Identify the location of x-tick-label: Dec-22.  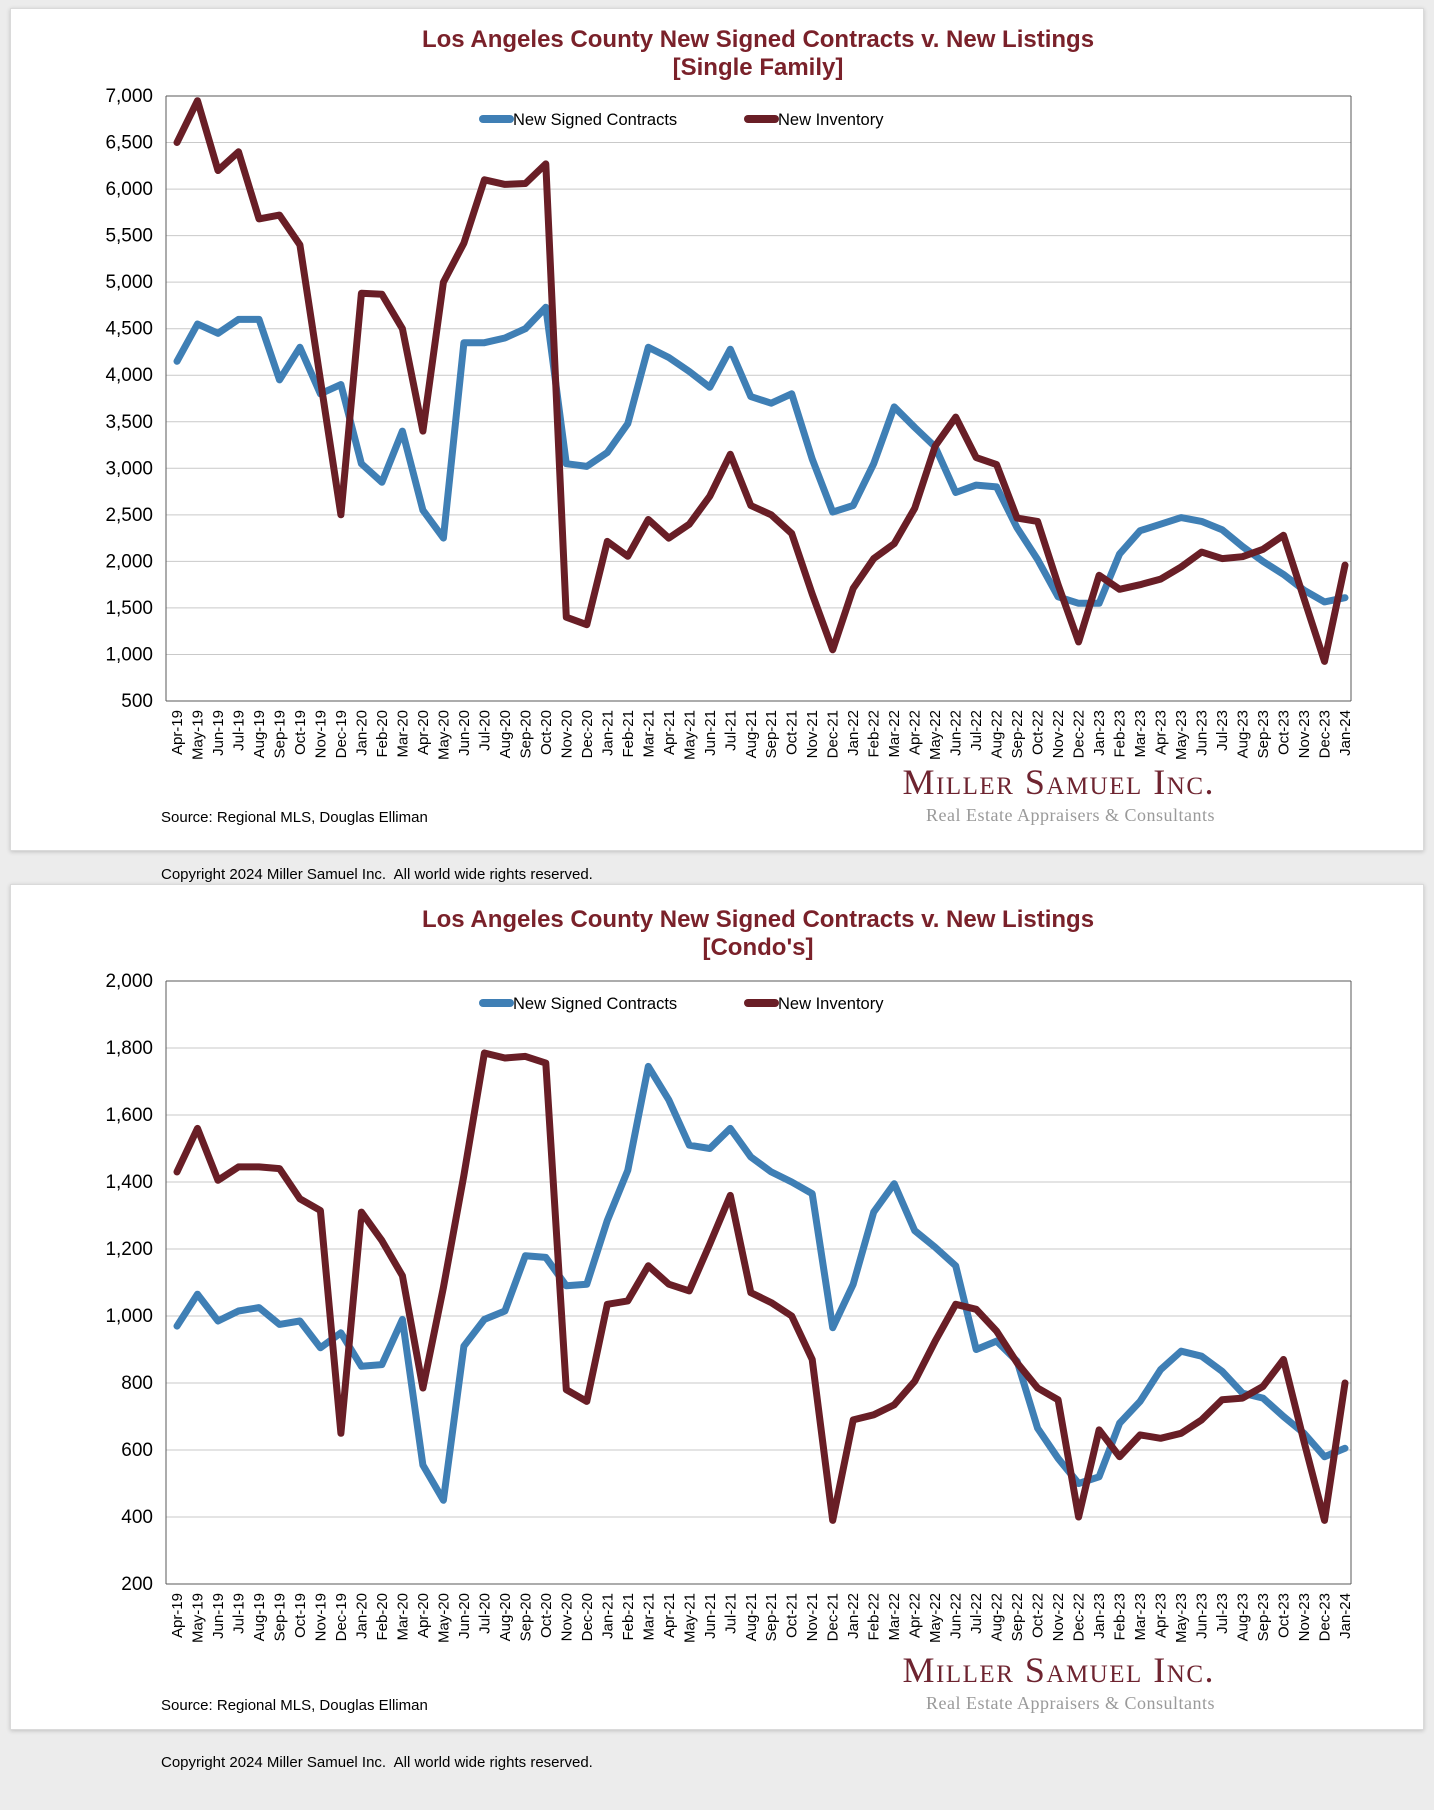
(1079, 734).